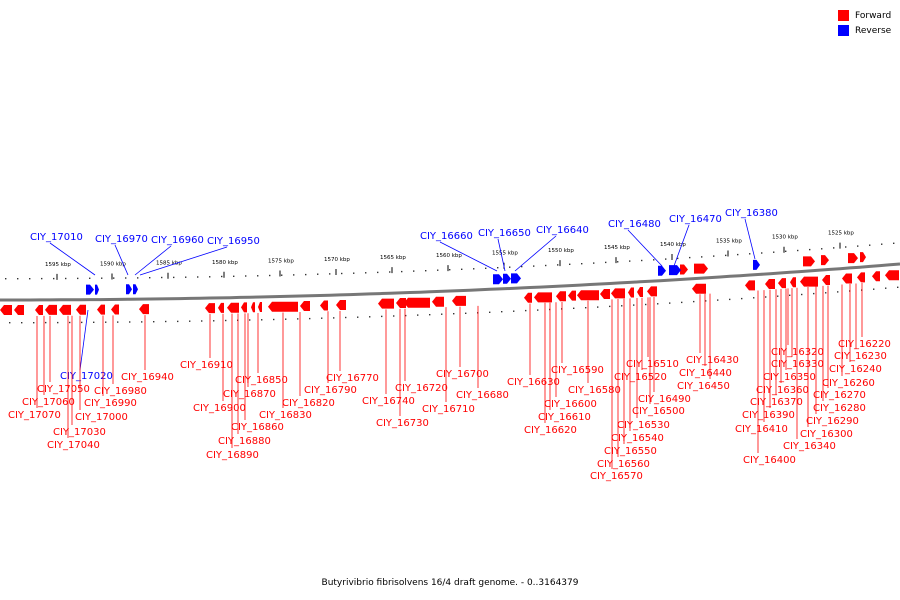  What do you see at coordinates (462, 374) in the screenshot?
I see `gene-label: CIY_16700` at bounding box center [462, 374].